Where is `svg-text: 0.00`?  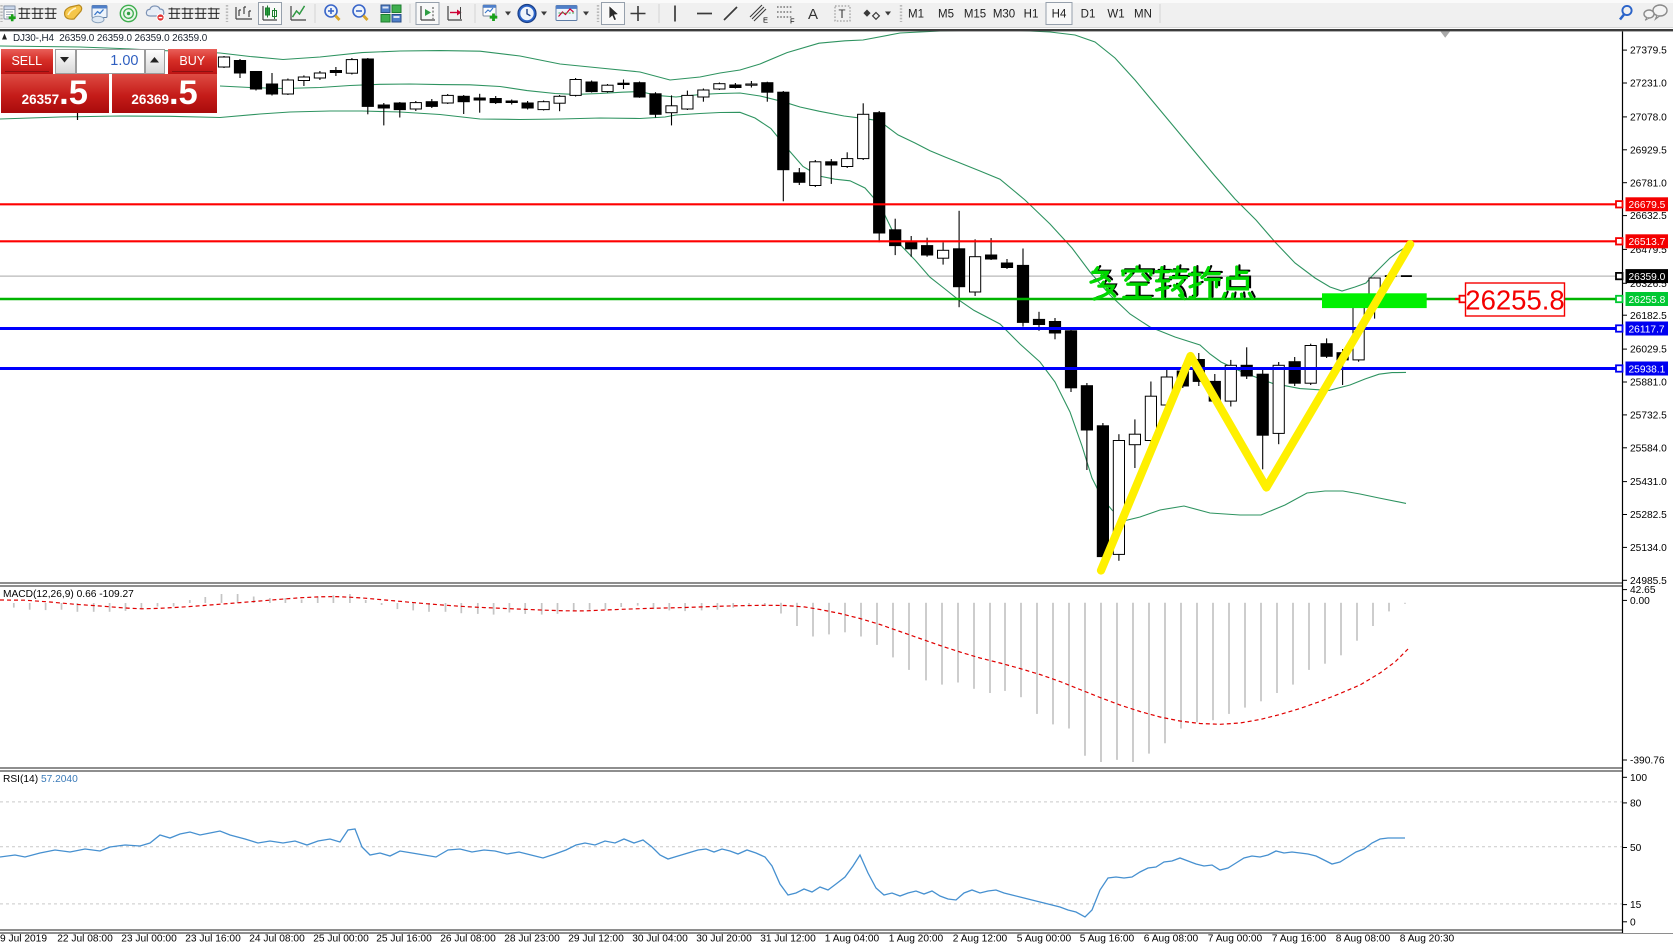 svg-text: 0.00 is located at coordinates (1640, 601).